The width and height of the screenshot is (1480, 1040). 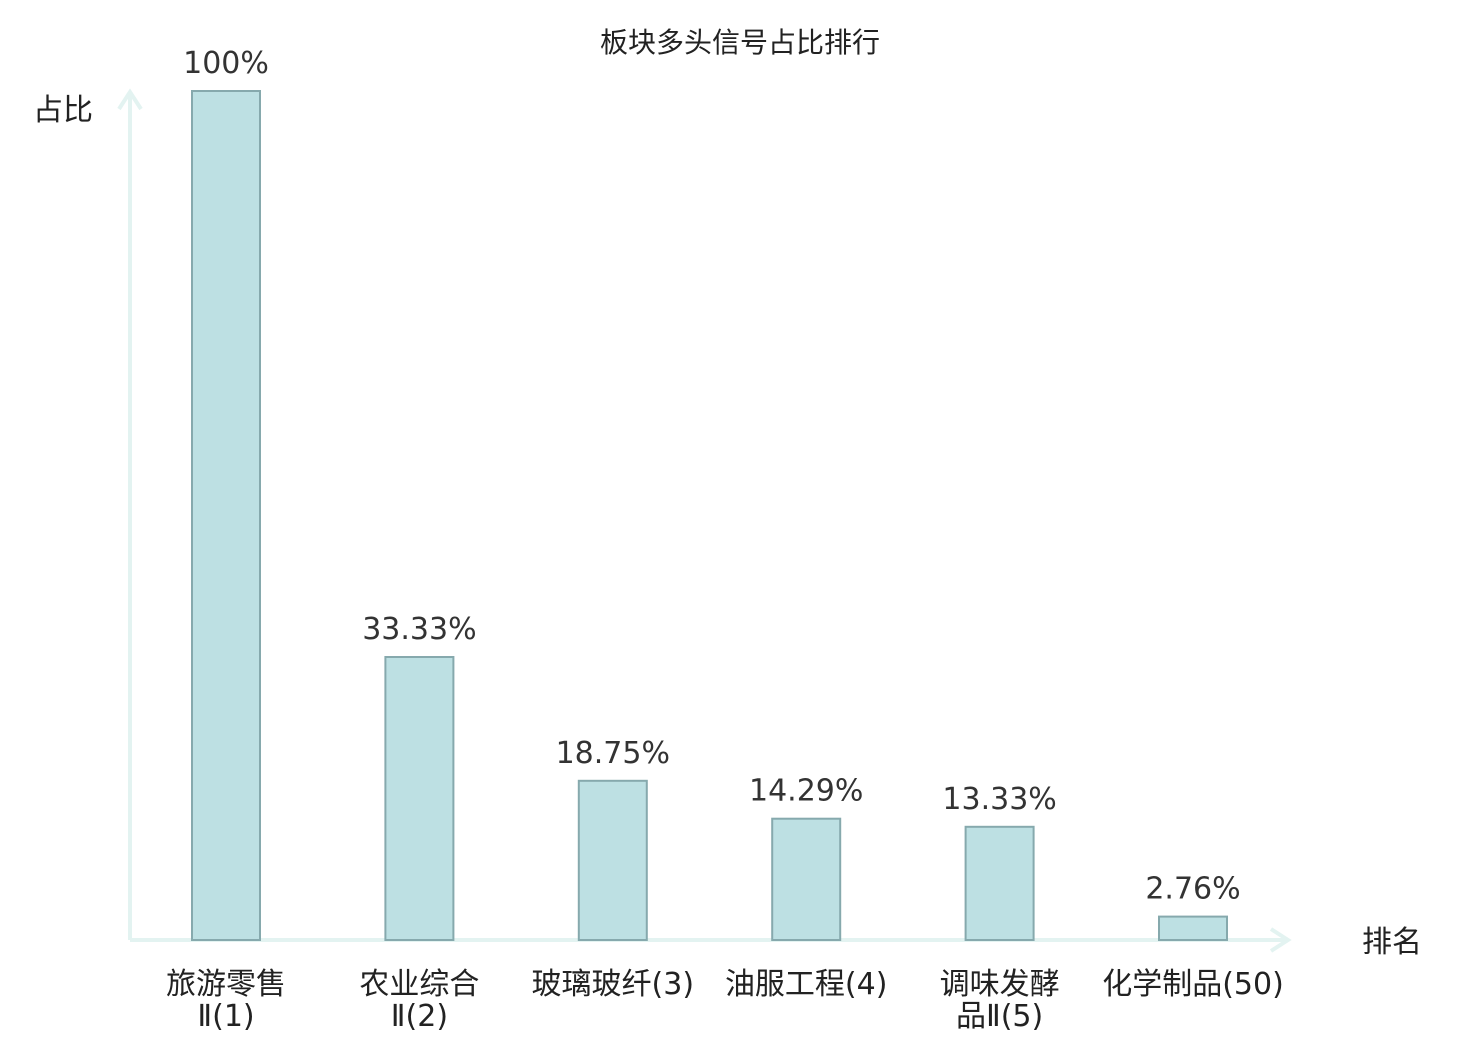 I want to click on value-label-5: 13.33%, so click(x=999, y=799).